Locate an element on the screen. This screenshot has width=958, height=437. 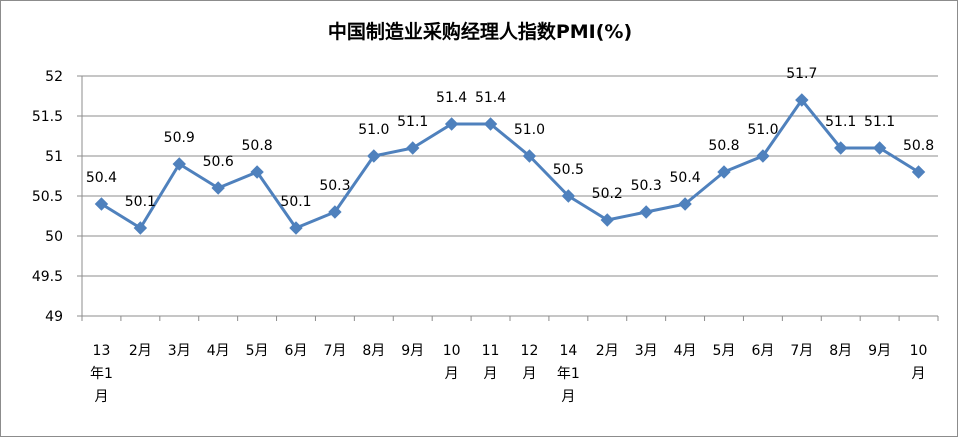
y-tick-label: 49 is located at coordinates (54, 317).